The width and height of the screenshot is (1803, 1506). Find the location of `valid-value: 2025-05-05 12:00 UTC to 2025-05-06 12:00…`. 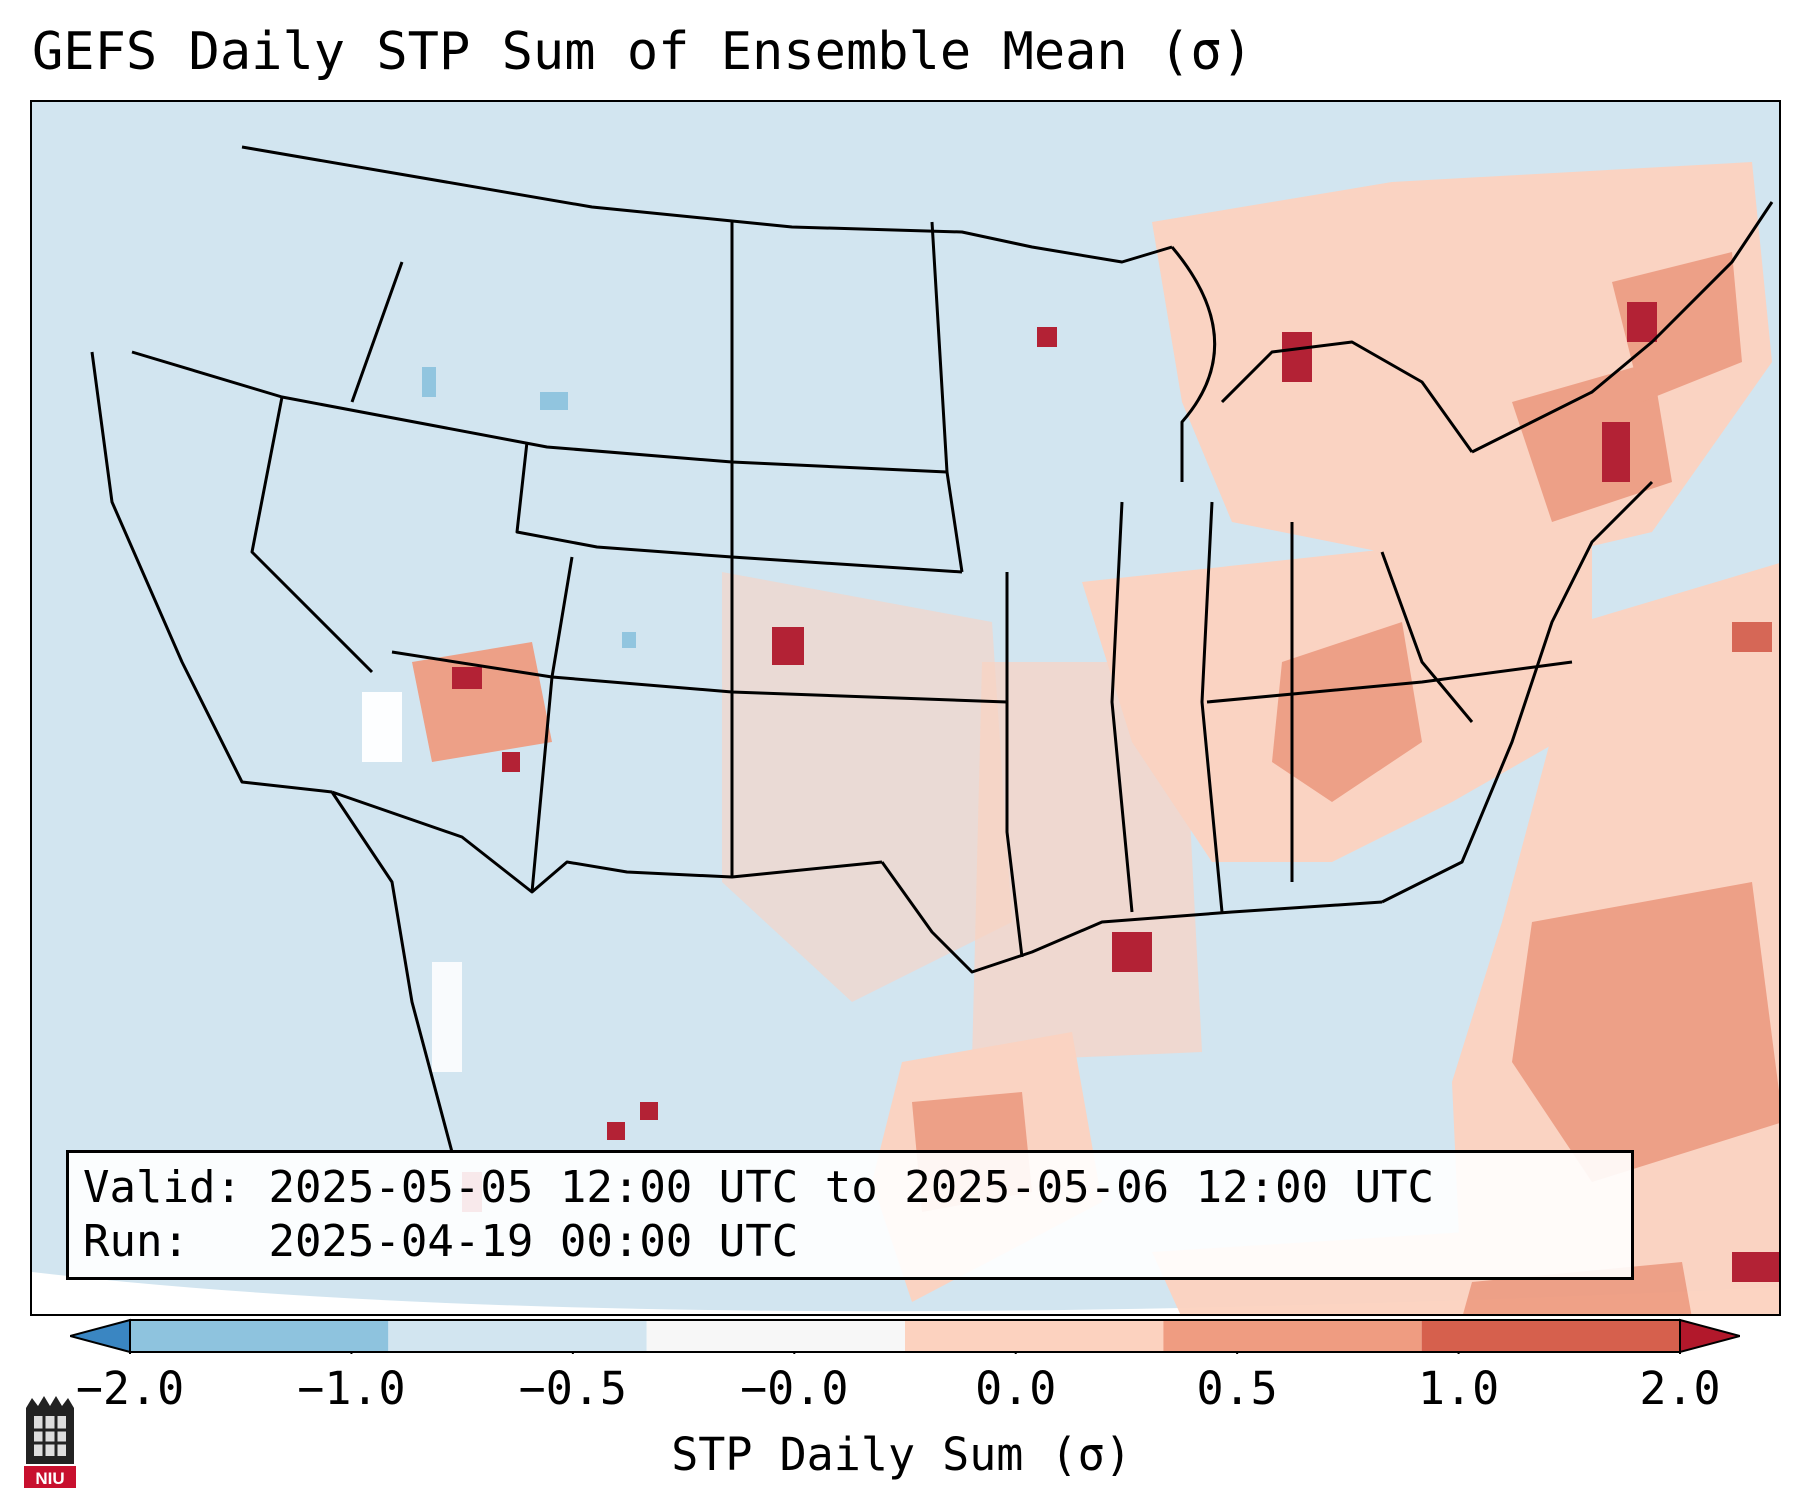

valid-value: 2025-05-05 12:00 UTC to 2025-05-06 12:00… is located at coordinates (851, 1187).